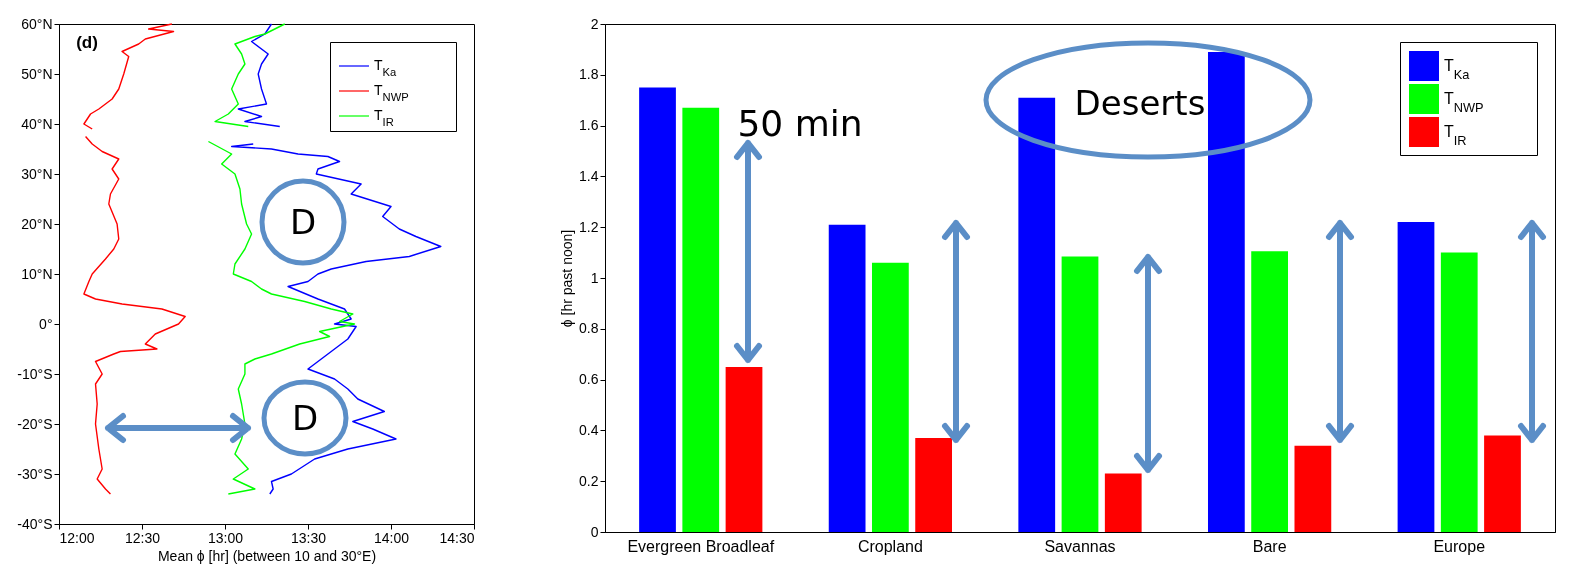  Describe the element at coordinates (37, 23) in the screenshot. I see `y-tick-label: 60°N` at that location.